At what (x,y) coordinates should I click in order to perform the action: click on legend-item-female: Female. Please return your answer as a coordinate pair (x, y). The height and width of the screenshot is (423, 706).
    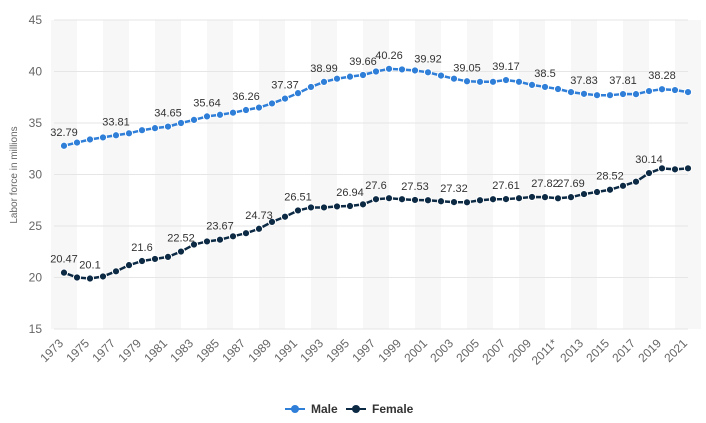
    Looking at the image, I should click on (380, 409).